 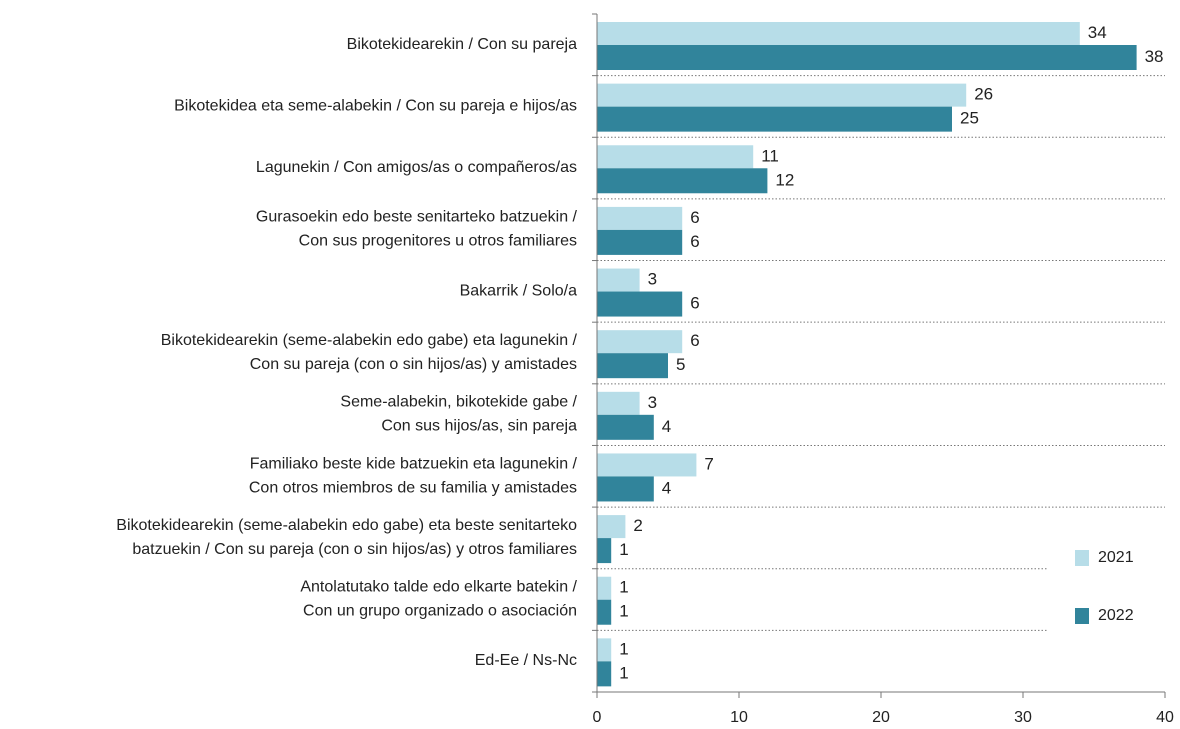 What do you see at coordinates (1165, 717) in the screenshot?
I see `x-tick-label: 40` at bounding box center [1165, 717].